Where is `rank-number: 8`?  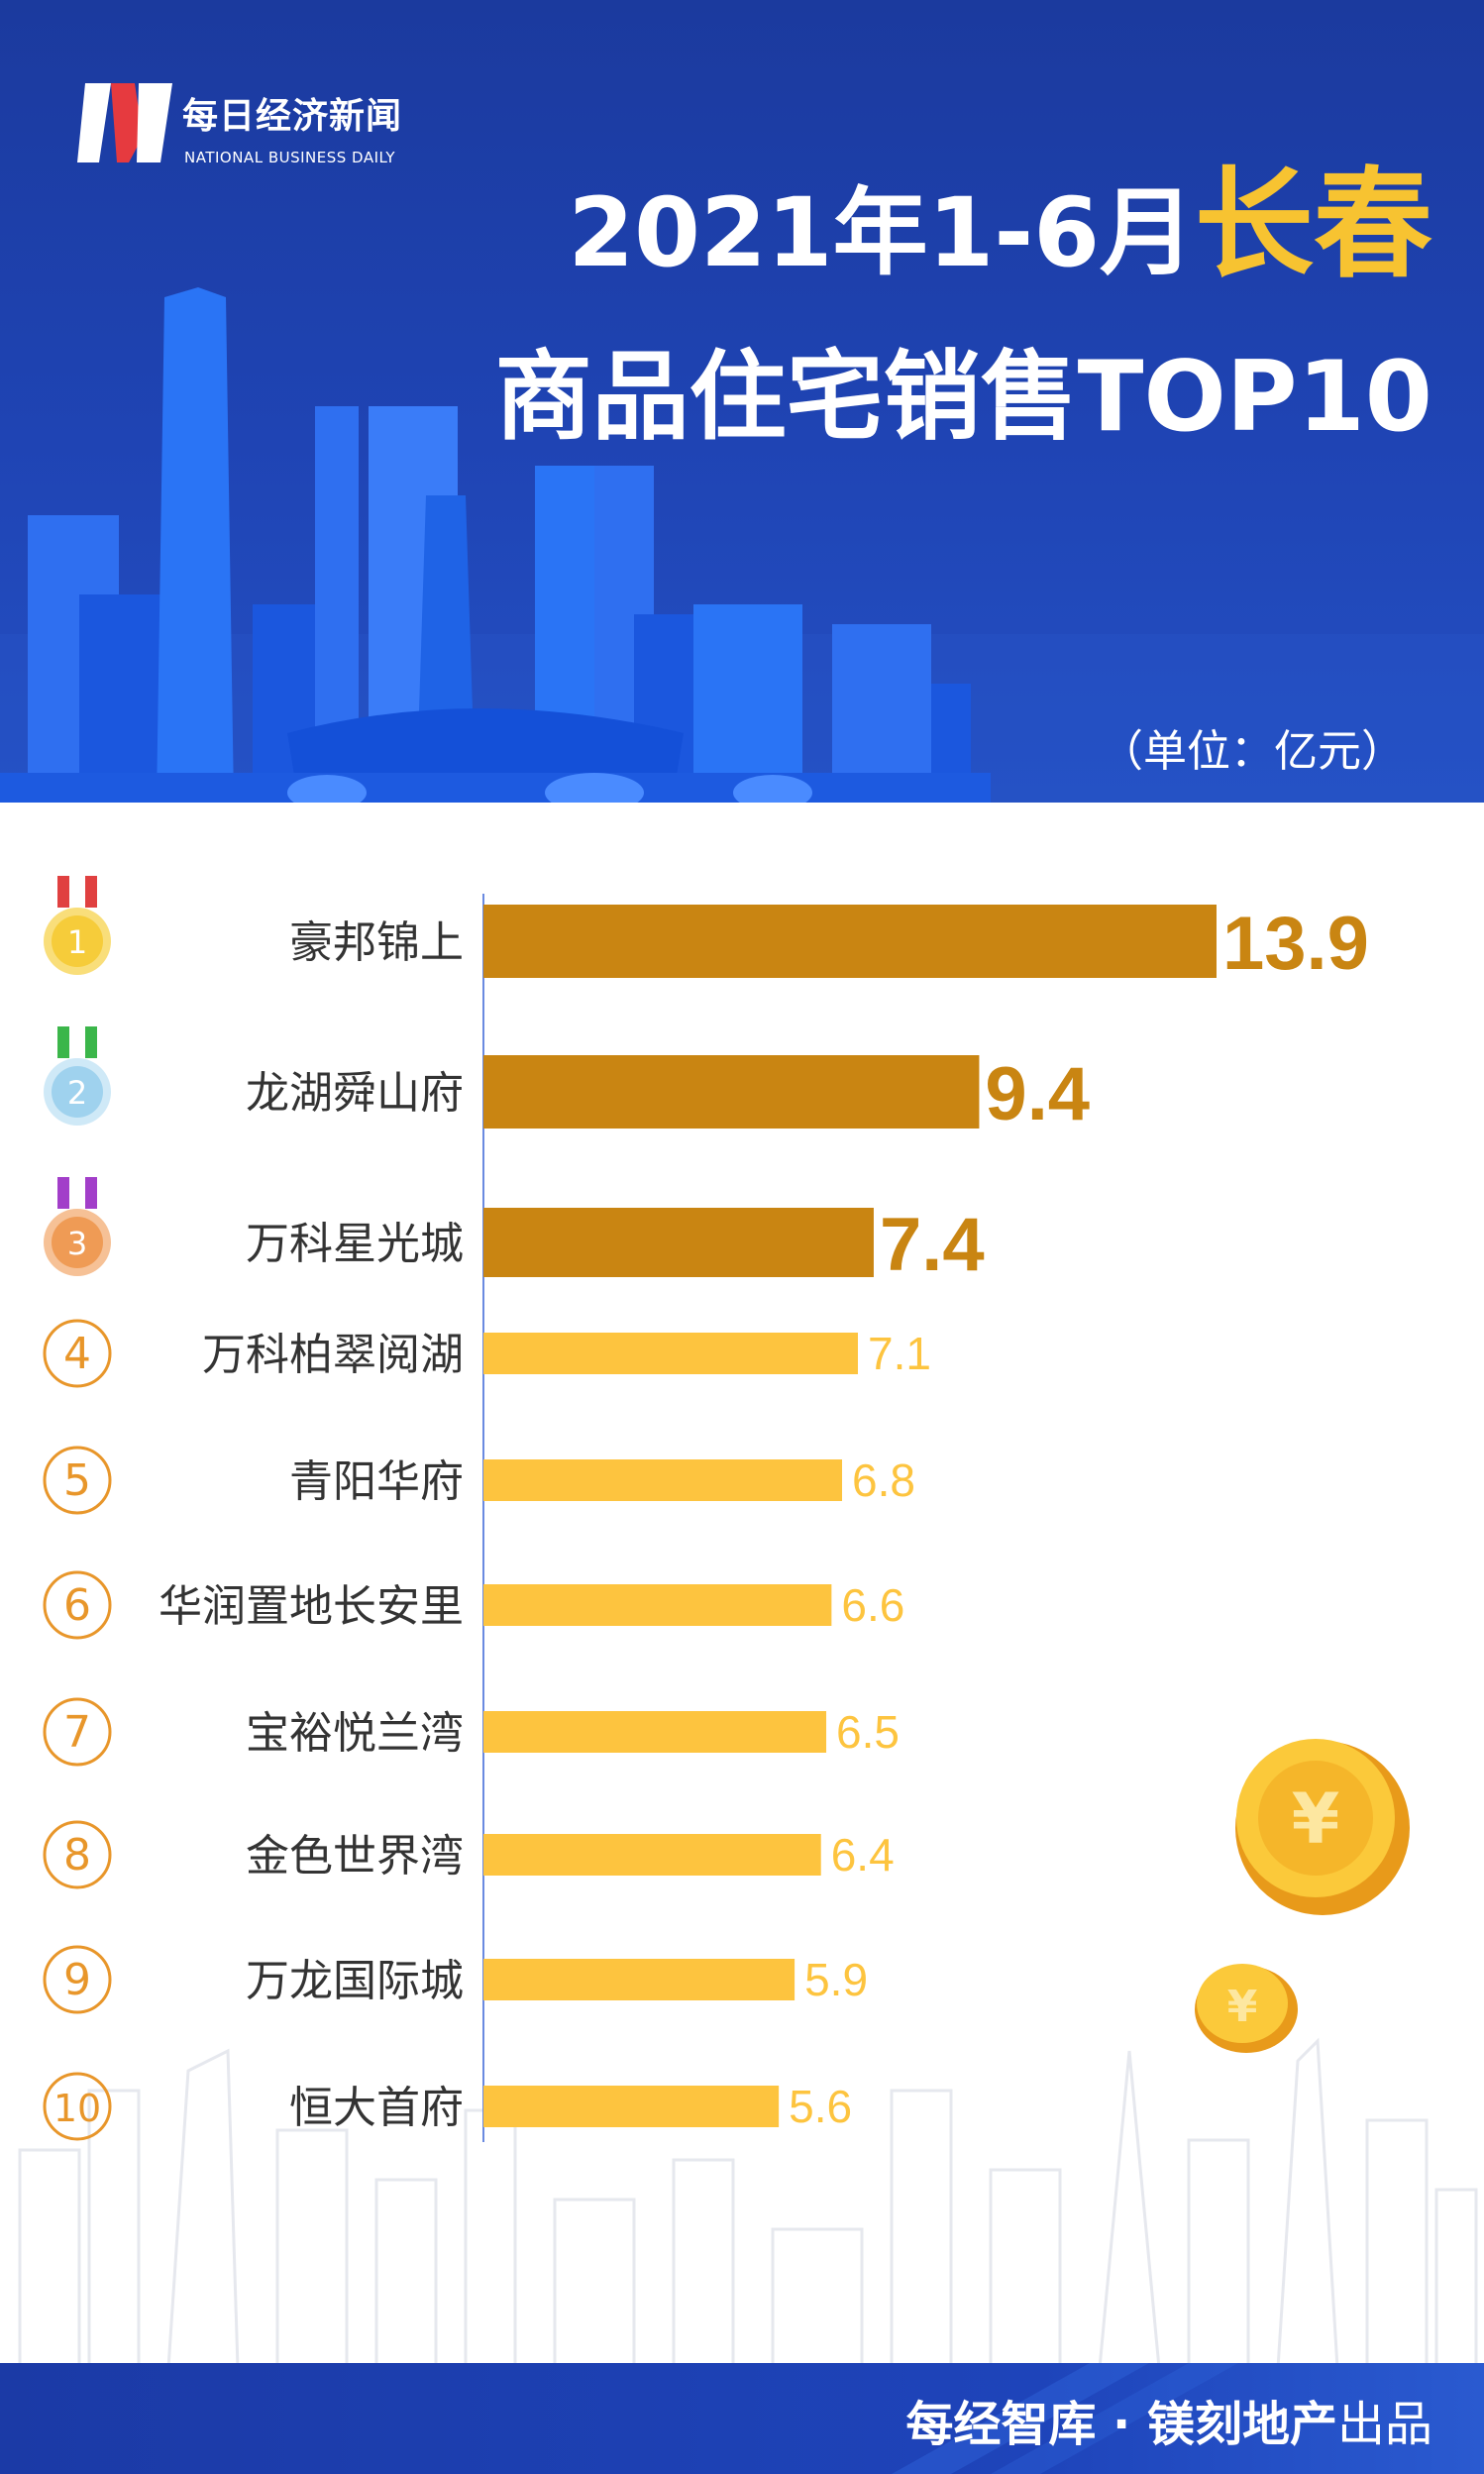 rank-number: 8 is located at coordinates (77, 1855).